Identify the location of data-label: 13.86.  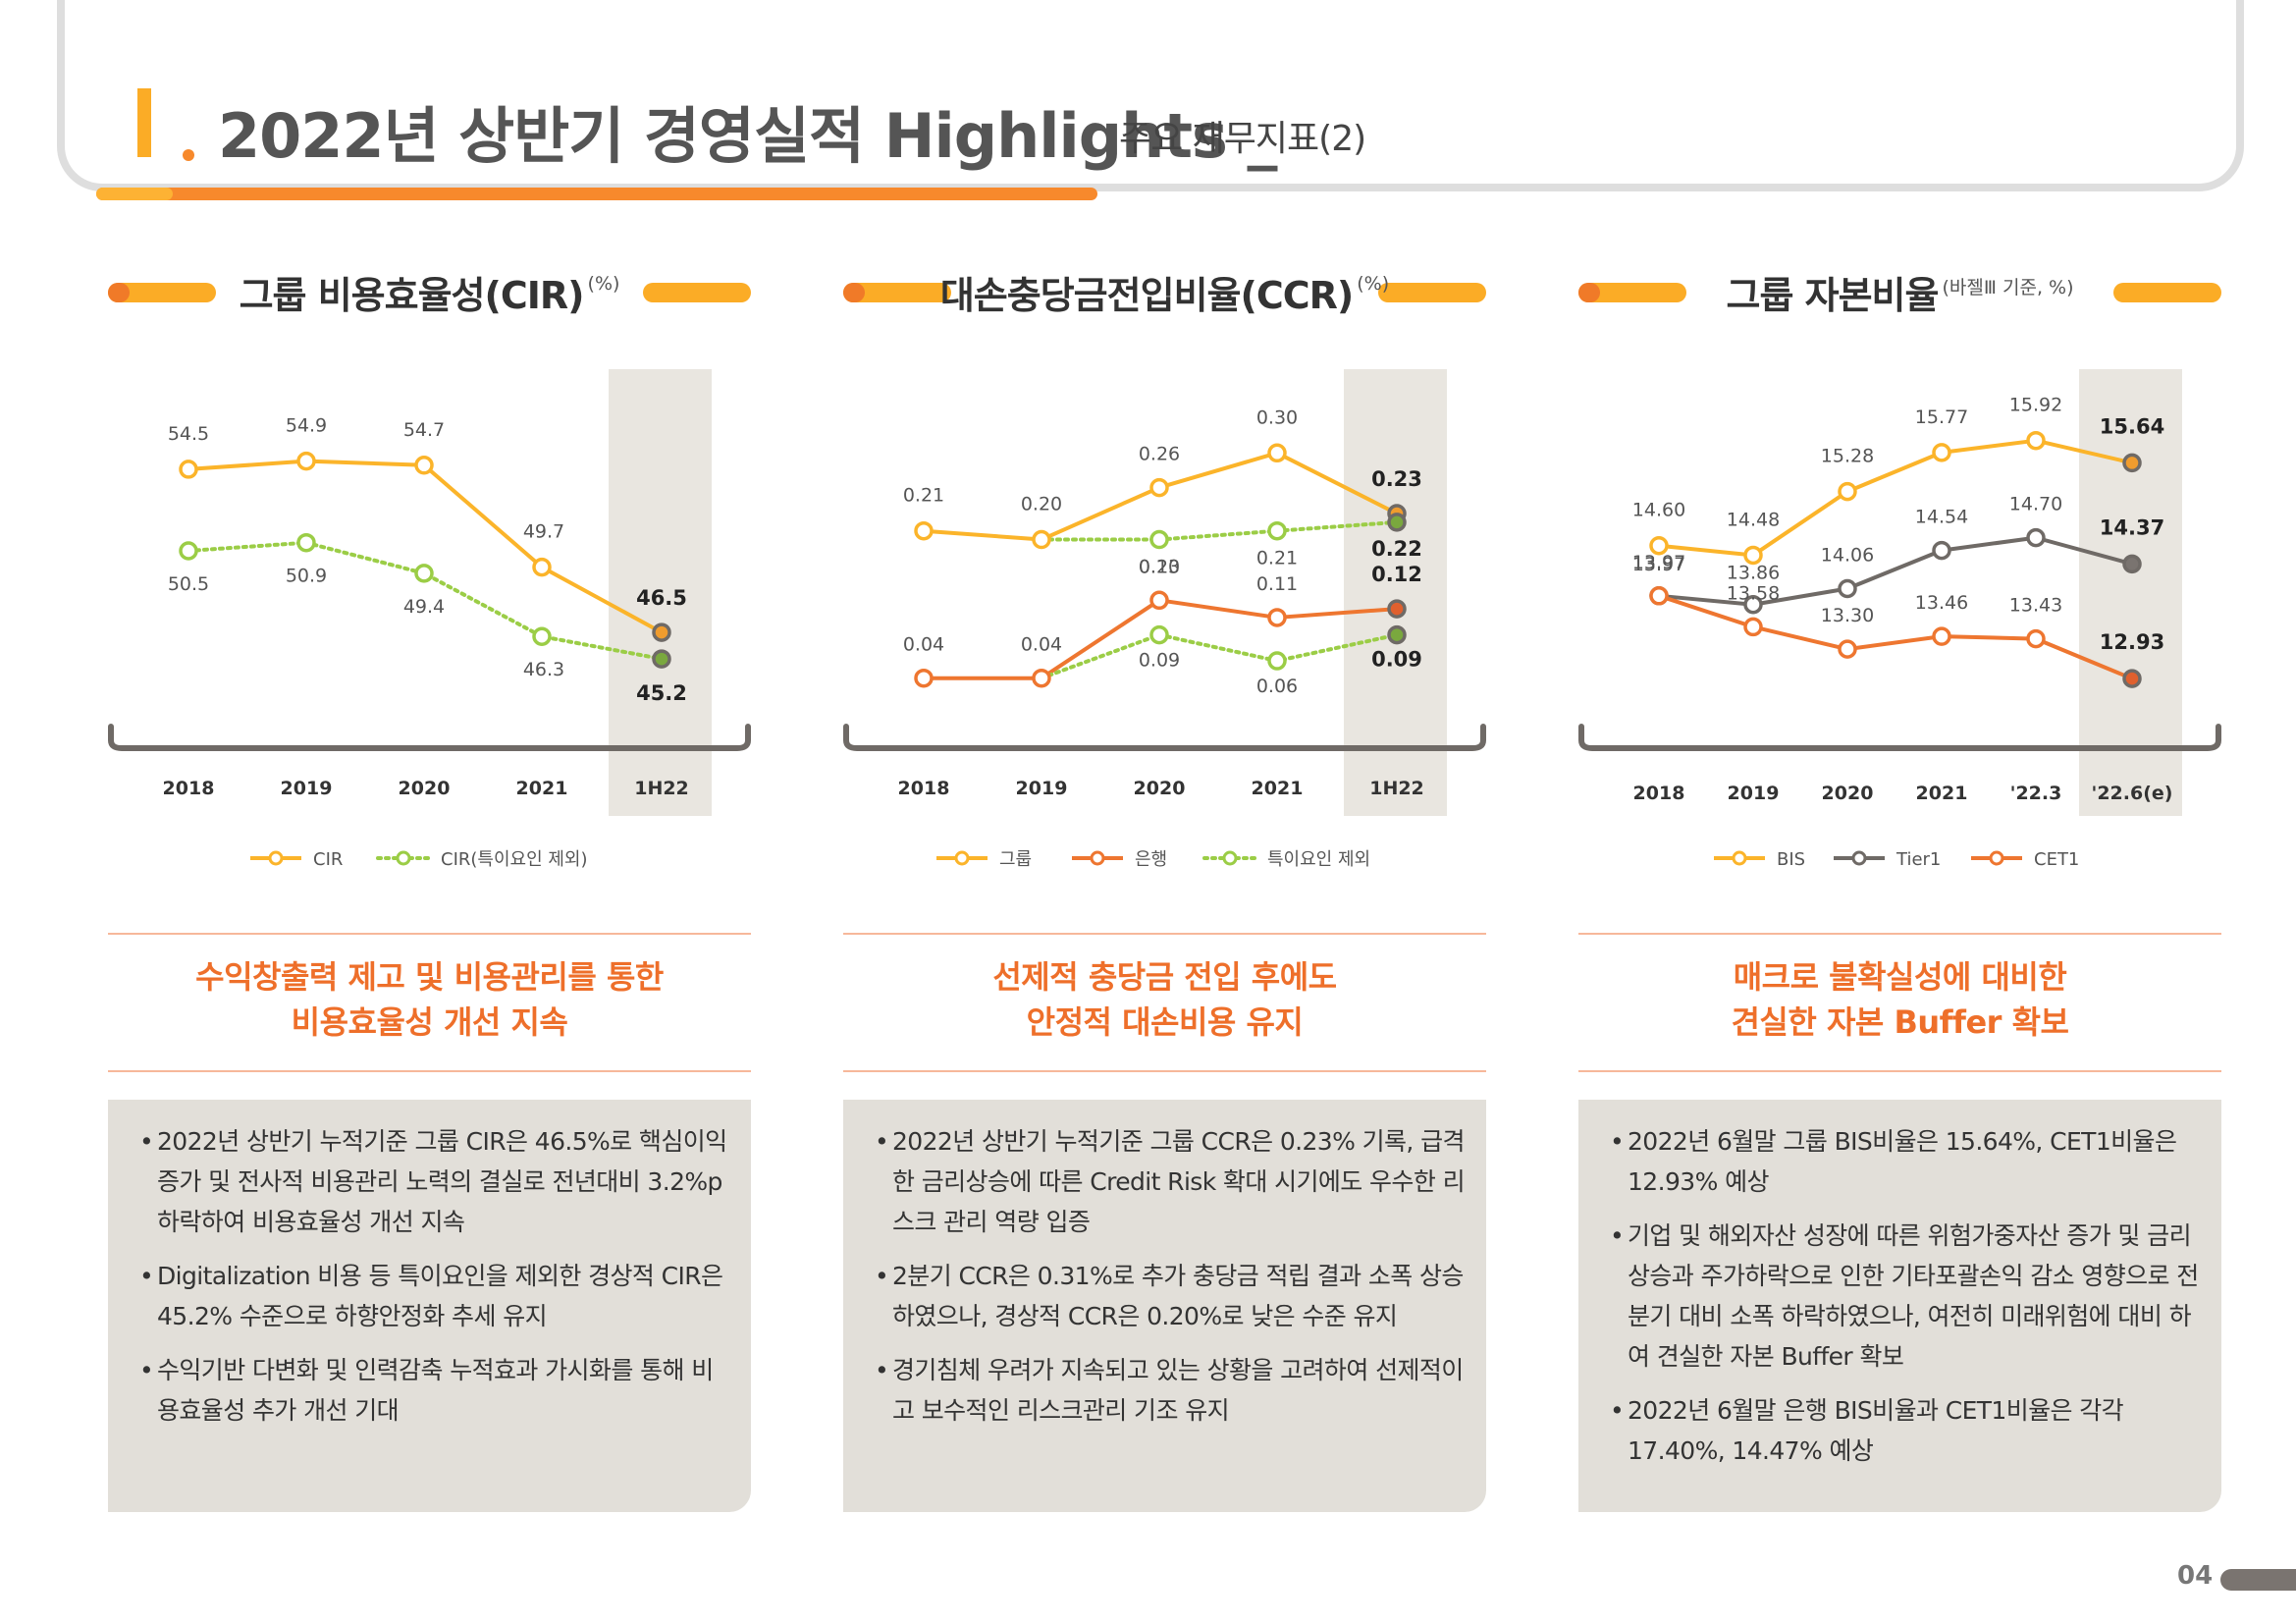
(1753, 573).